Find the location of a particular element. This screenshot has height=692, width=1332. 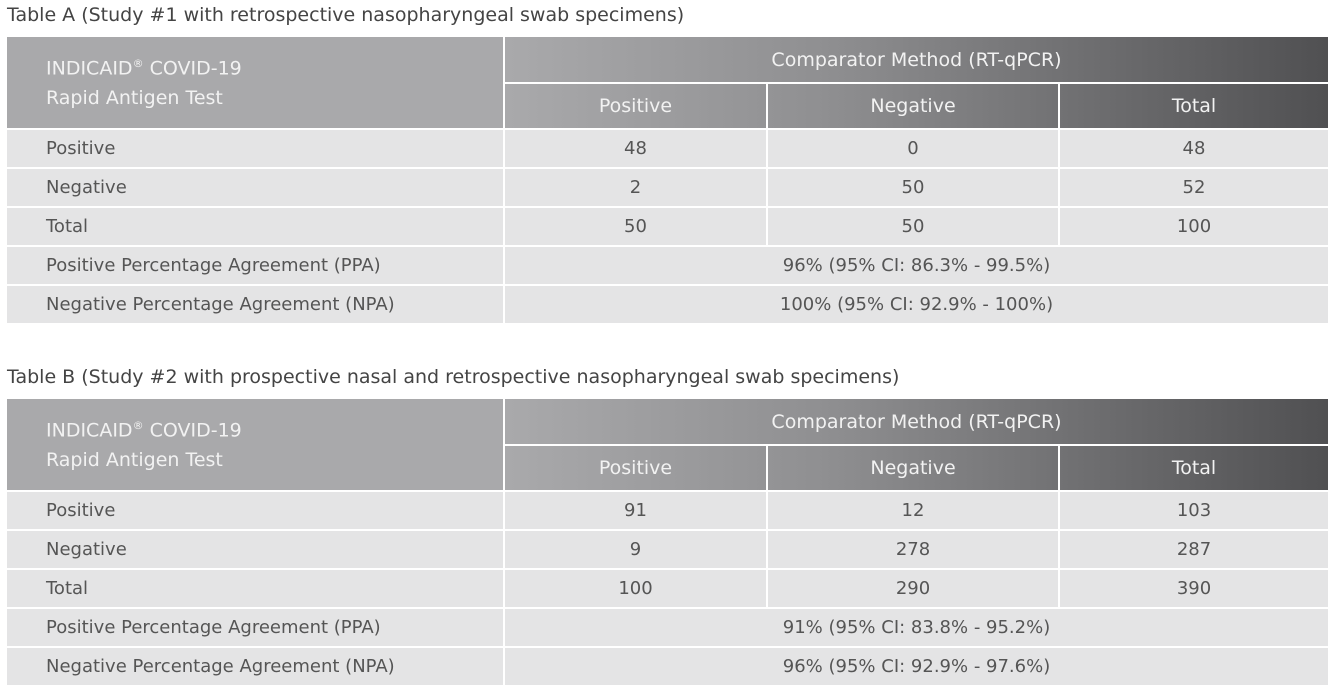

cell: 287 is located at coordinates (1194, 549).